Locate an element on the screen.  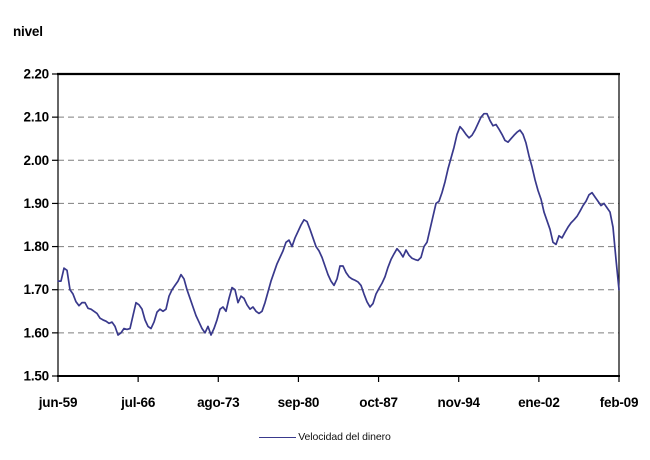
x-tick-label: sep-80 is located at coordinates (299, 402).